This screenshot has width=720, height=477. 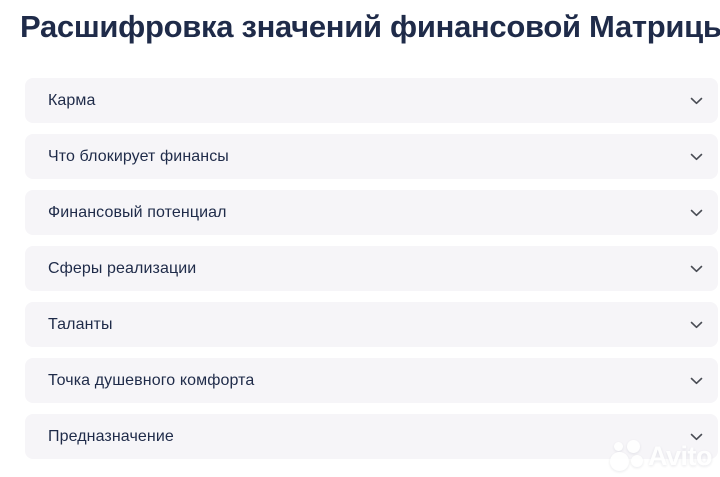 What do you see at coordinates (80, 324) in the screenshot?
I see `accordion-item-label: Таланты` at bounding box center [80, 324].